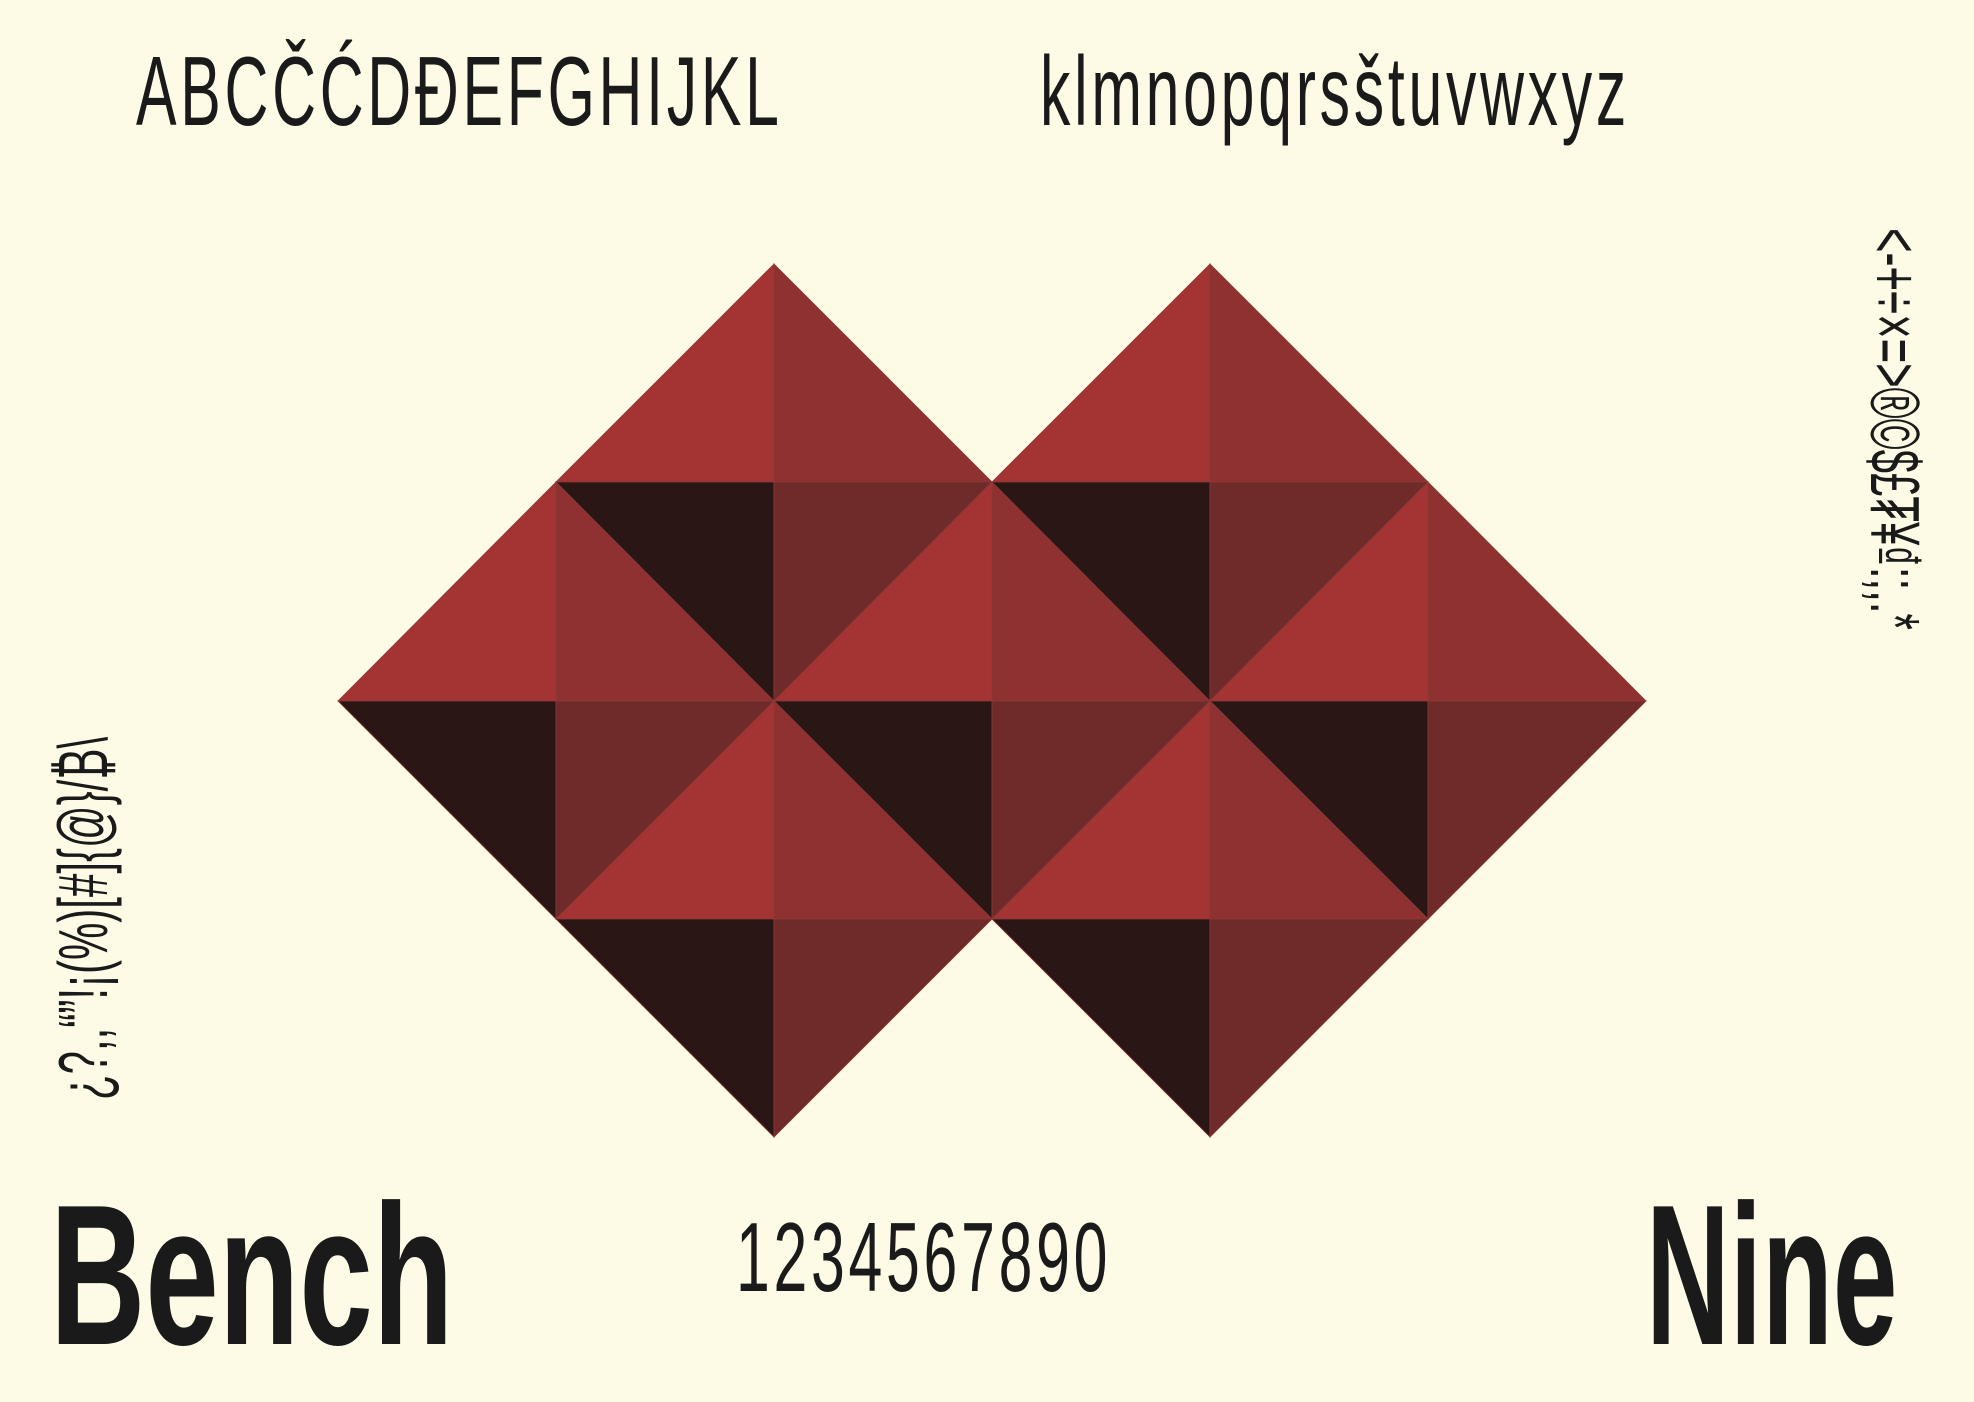  I want to click on font-name-second-word: Nine, so click(1772, 1275).